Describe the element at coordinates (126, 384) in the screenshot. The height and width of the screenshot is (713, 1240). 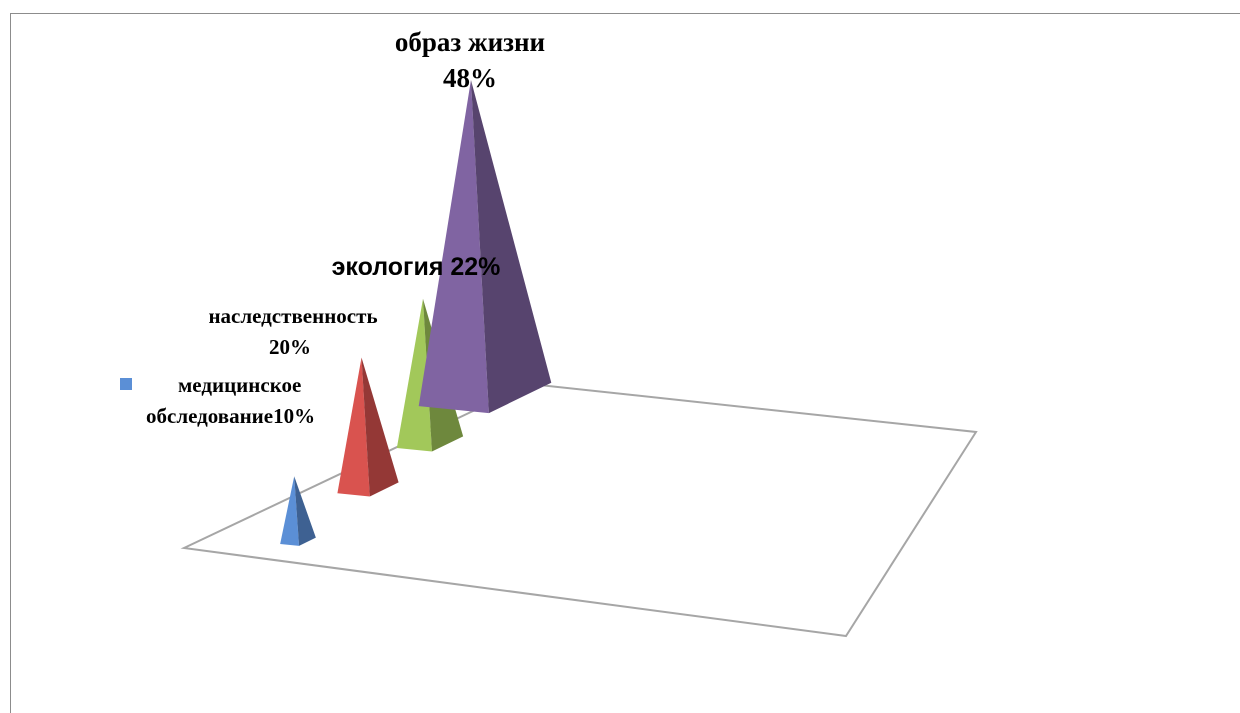
I see `legend-swatch` at that location.